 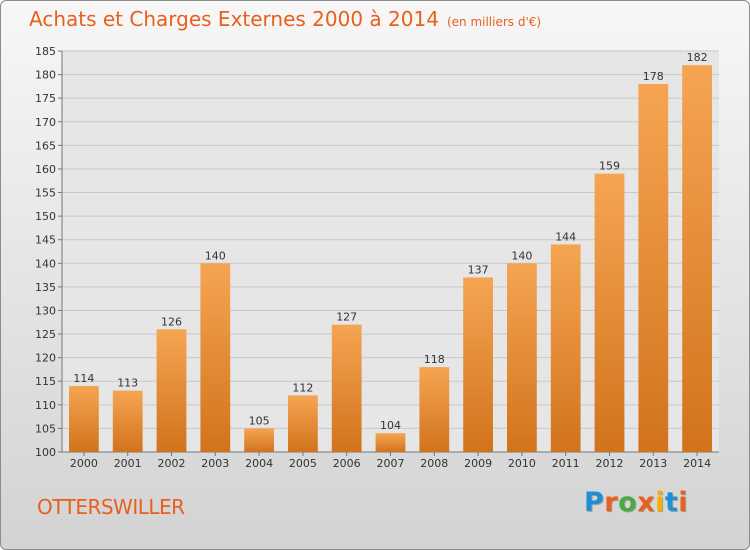 I want to click on logo-letter: x, so click(x=646, y=502).